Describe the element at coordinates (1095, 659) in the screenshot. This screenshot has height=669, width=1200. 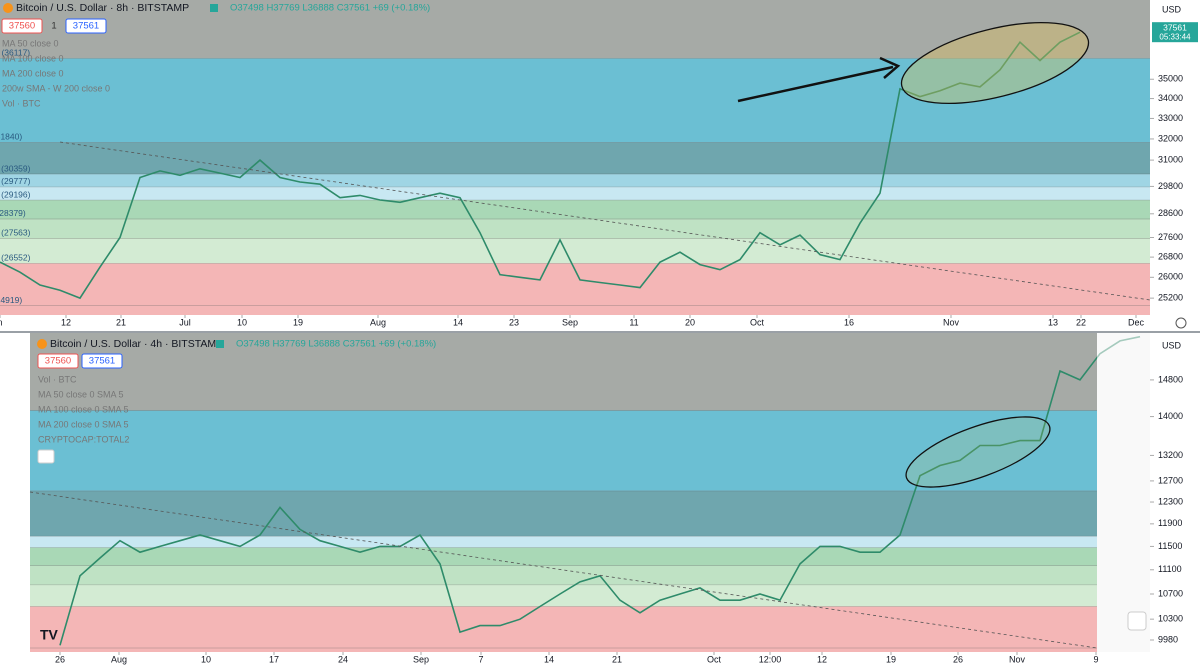
I see `x-tick-label: 9` at that location.